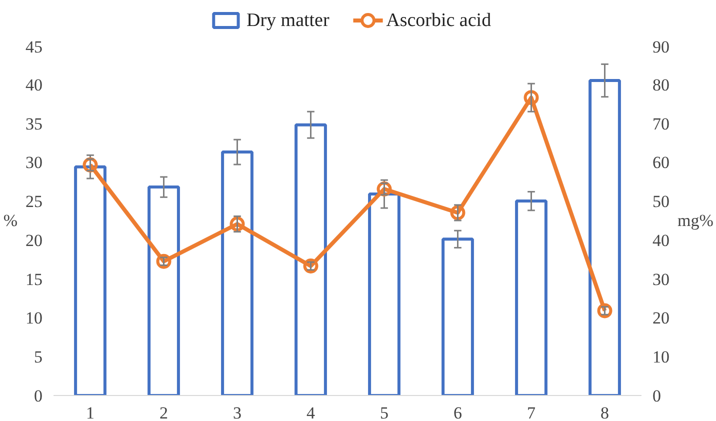 Image resolution: width=716 pixels, height=421 pixels. Describe the element at coordinates (34, 162) in the screenshot. I see `y-tick-label: 30` at that location.